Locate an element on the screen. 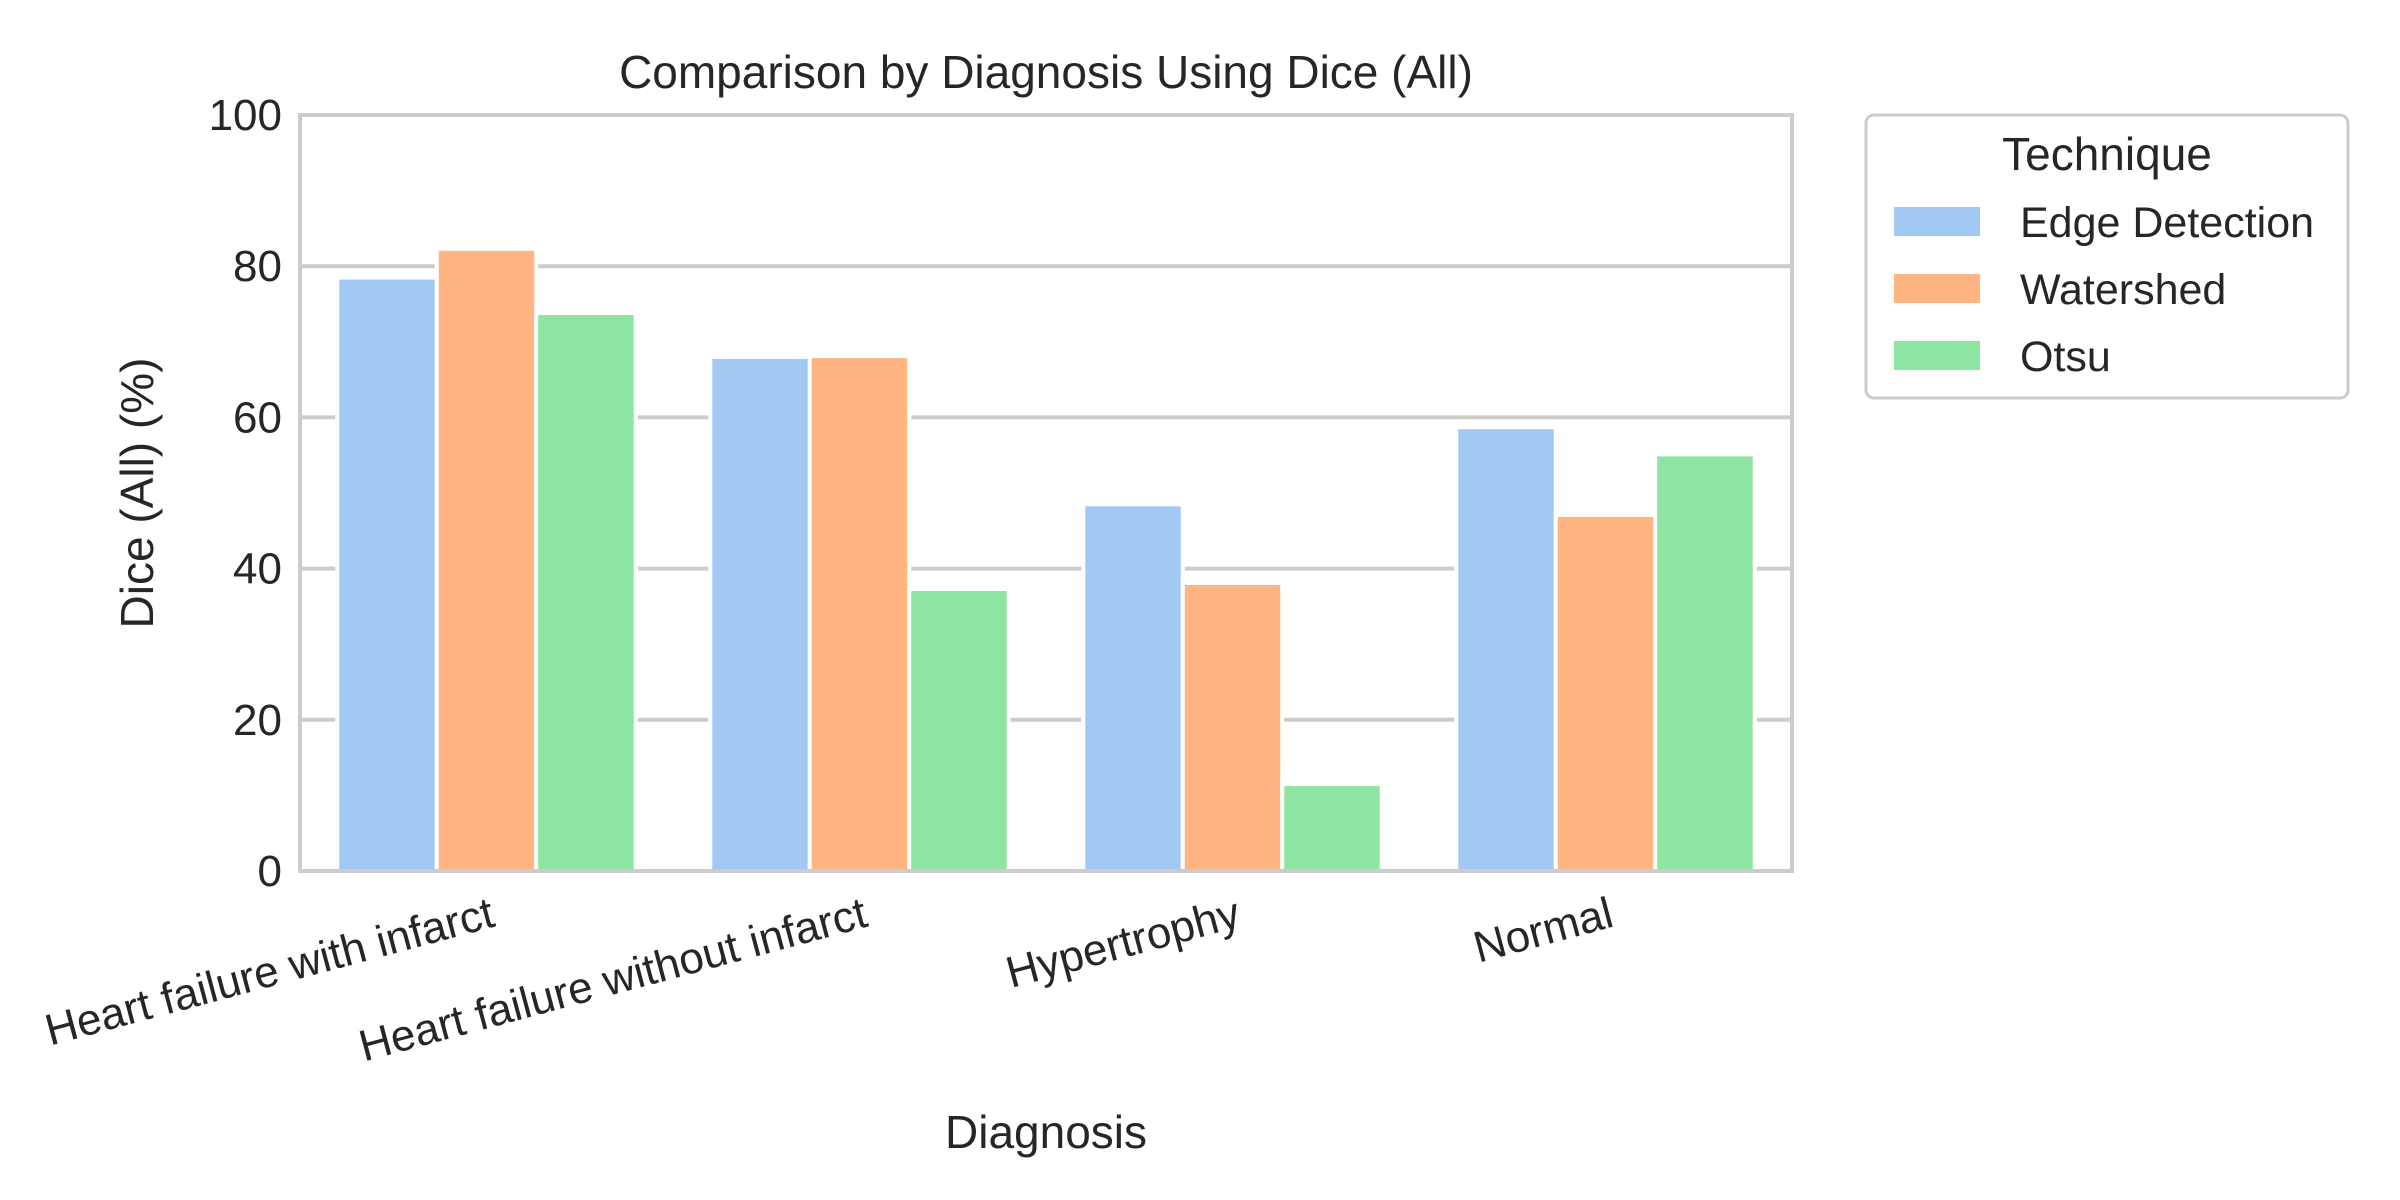  legend-title: Technique is located at coordinates (2107, 154).